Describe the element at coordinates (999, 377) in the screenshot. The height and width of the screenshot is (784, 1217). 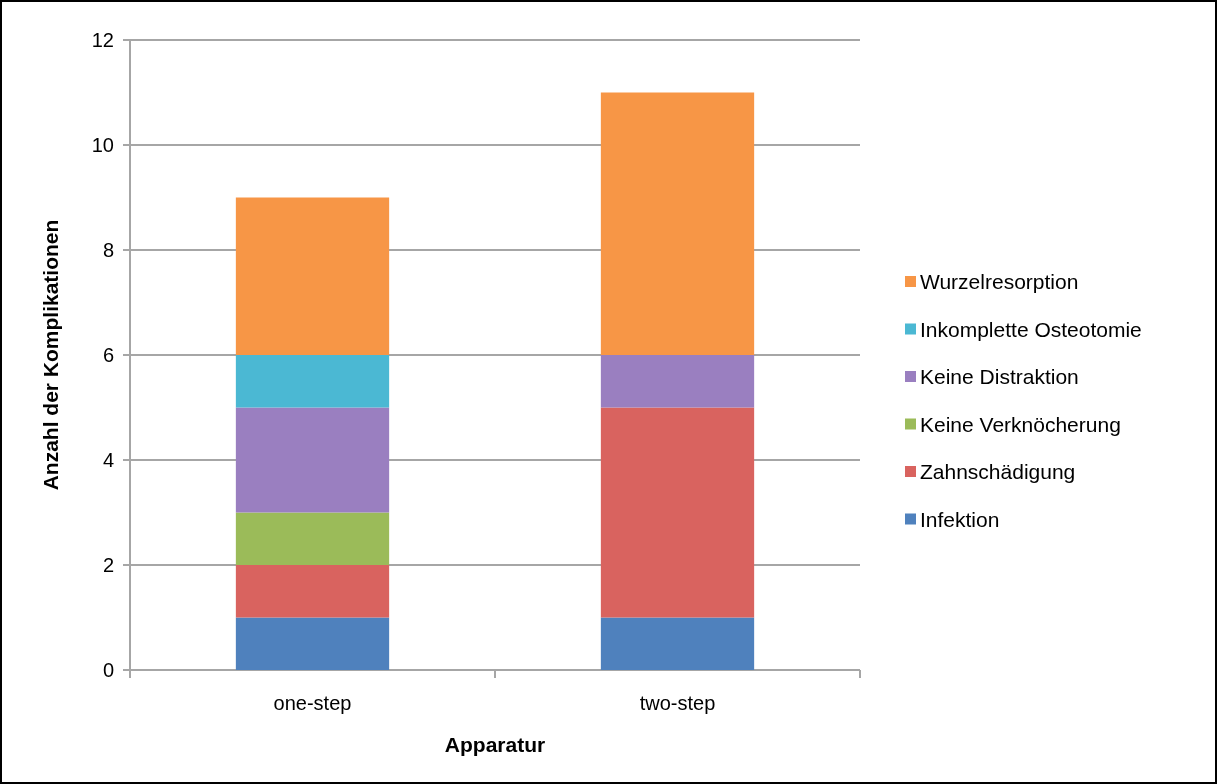
I see `legend-label: Keine Distraktion` at that location.